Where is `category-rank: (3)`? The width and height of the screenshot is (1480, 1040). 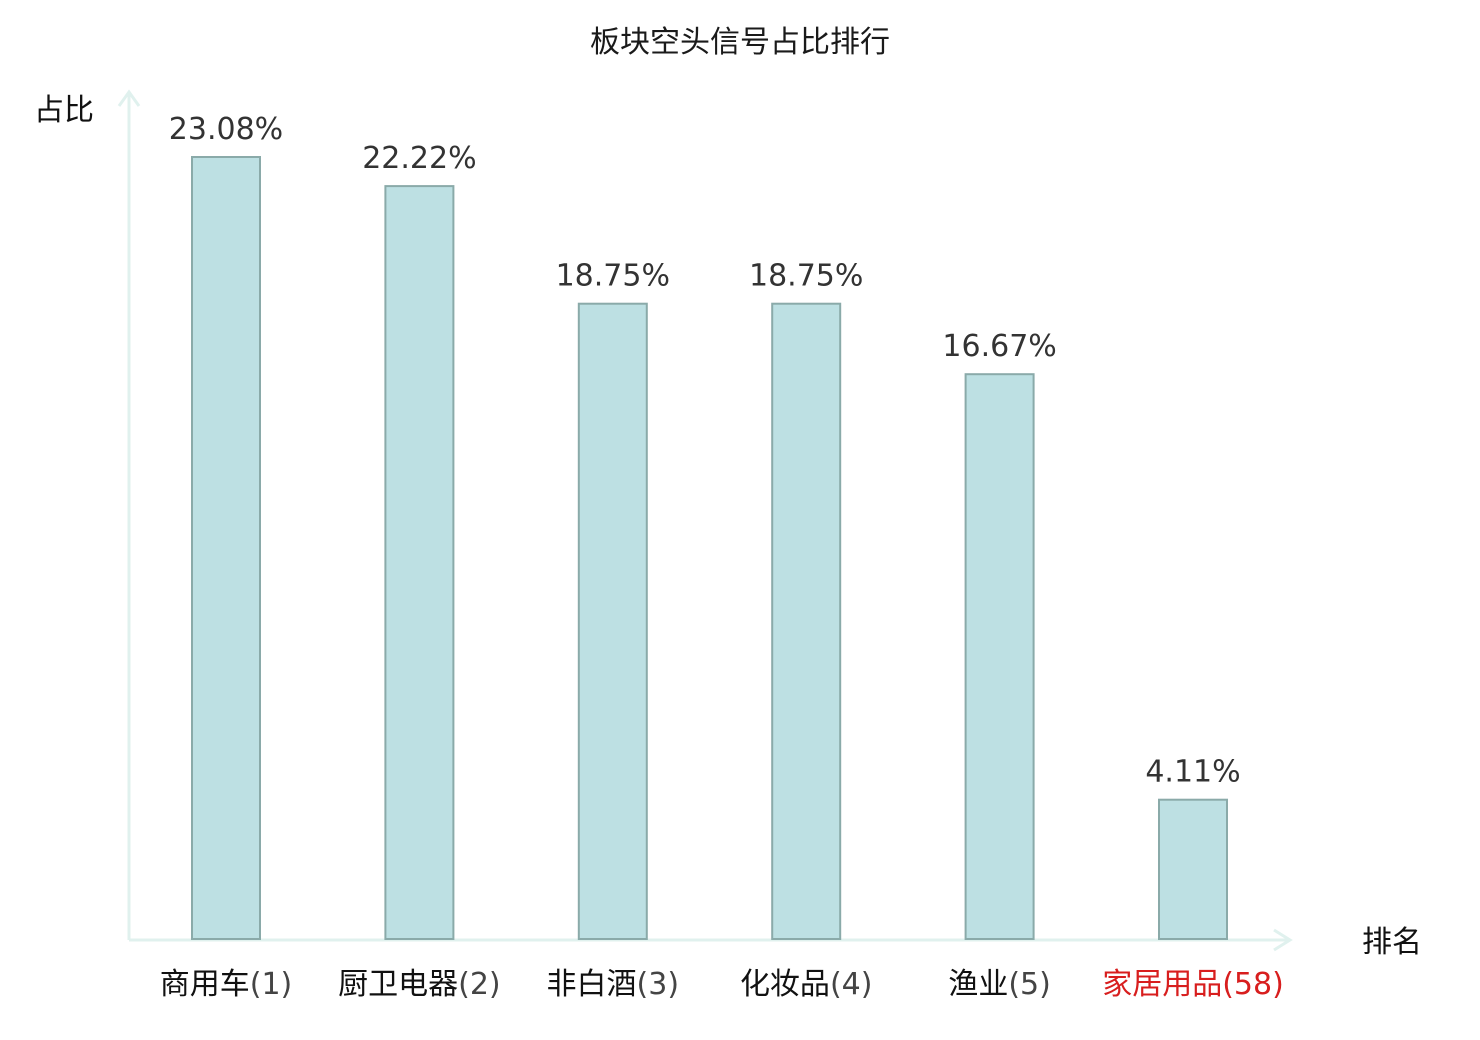
category-rank: (3) is located at coordinates (658, 984).